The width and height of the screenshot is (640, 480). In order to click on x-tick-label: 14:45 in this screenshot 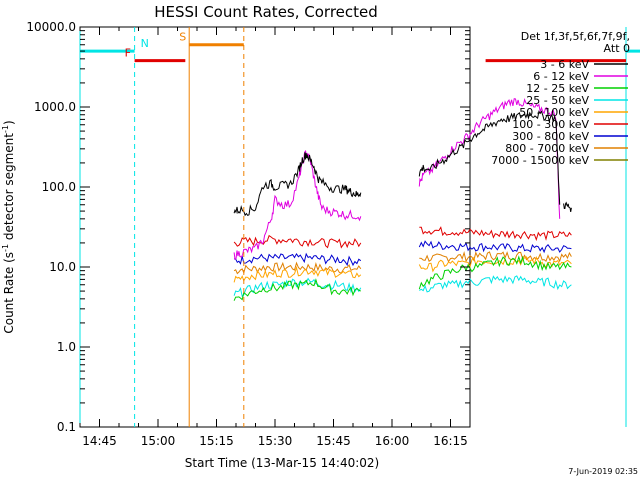, I will do `click(99, 441)`.